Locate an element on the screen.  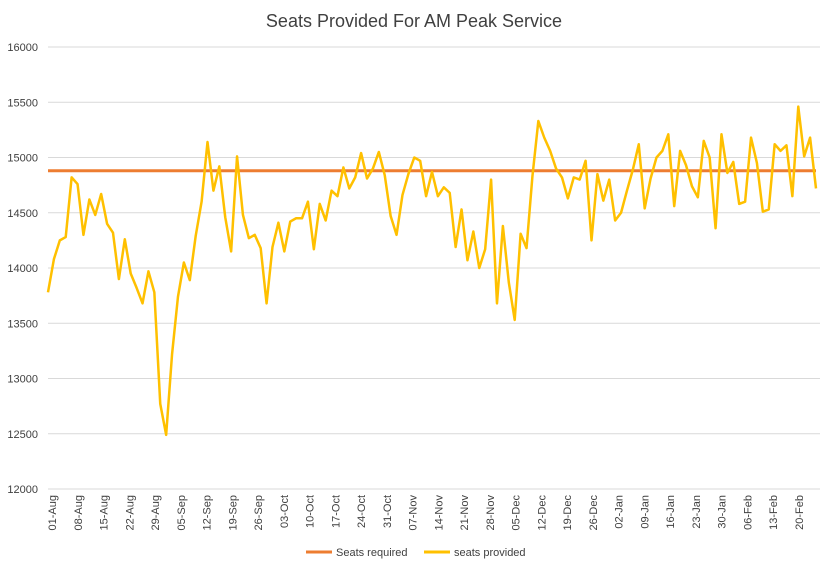
x-tick-label: 03-Oct is located at coordinates (285, 511).